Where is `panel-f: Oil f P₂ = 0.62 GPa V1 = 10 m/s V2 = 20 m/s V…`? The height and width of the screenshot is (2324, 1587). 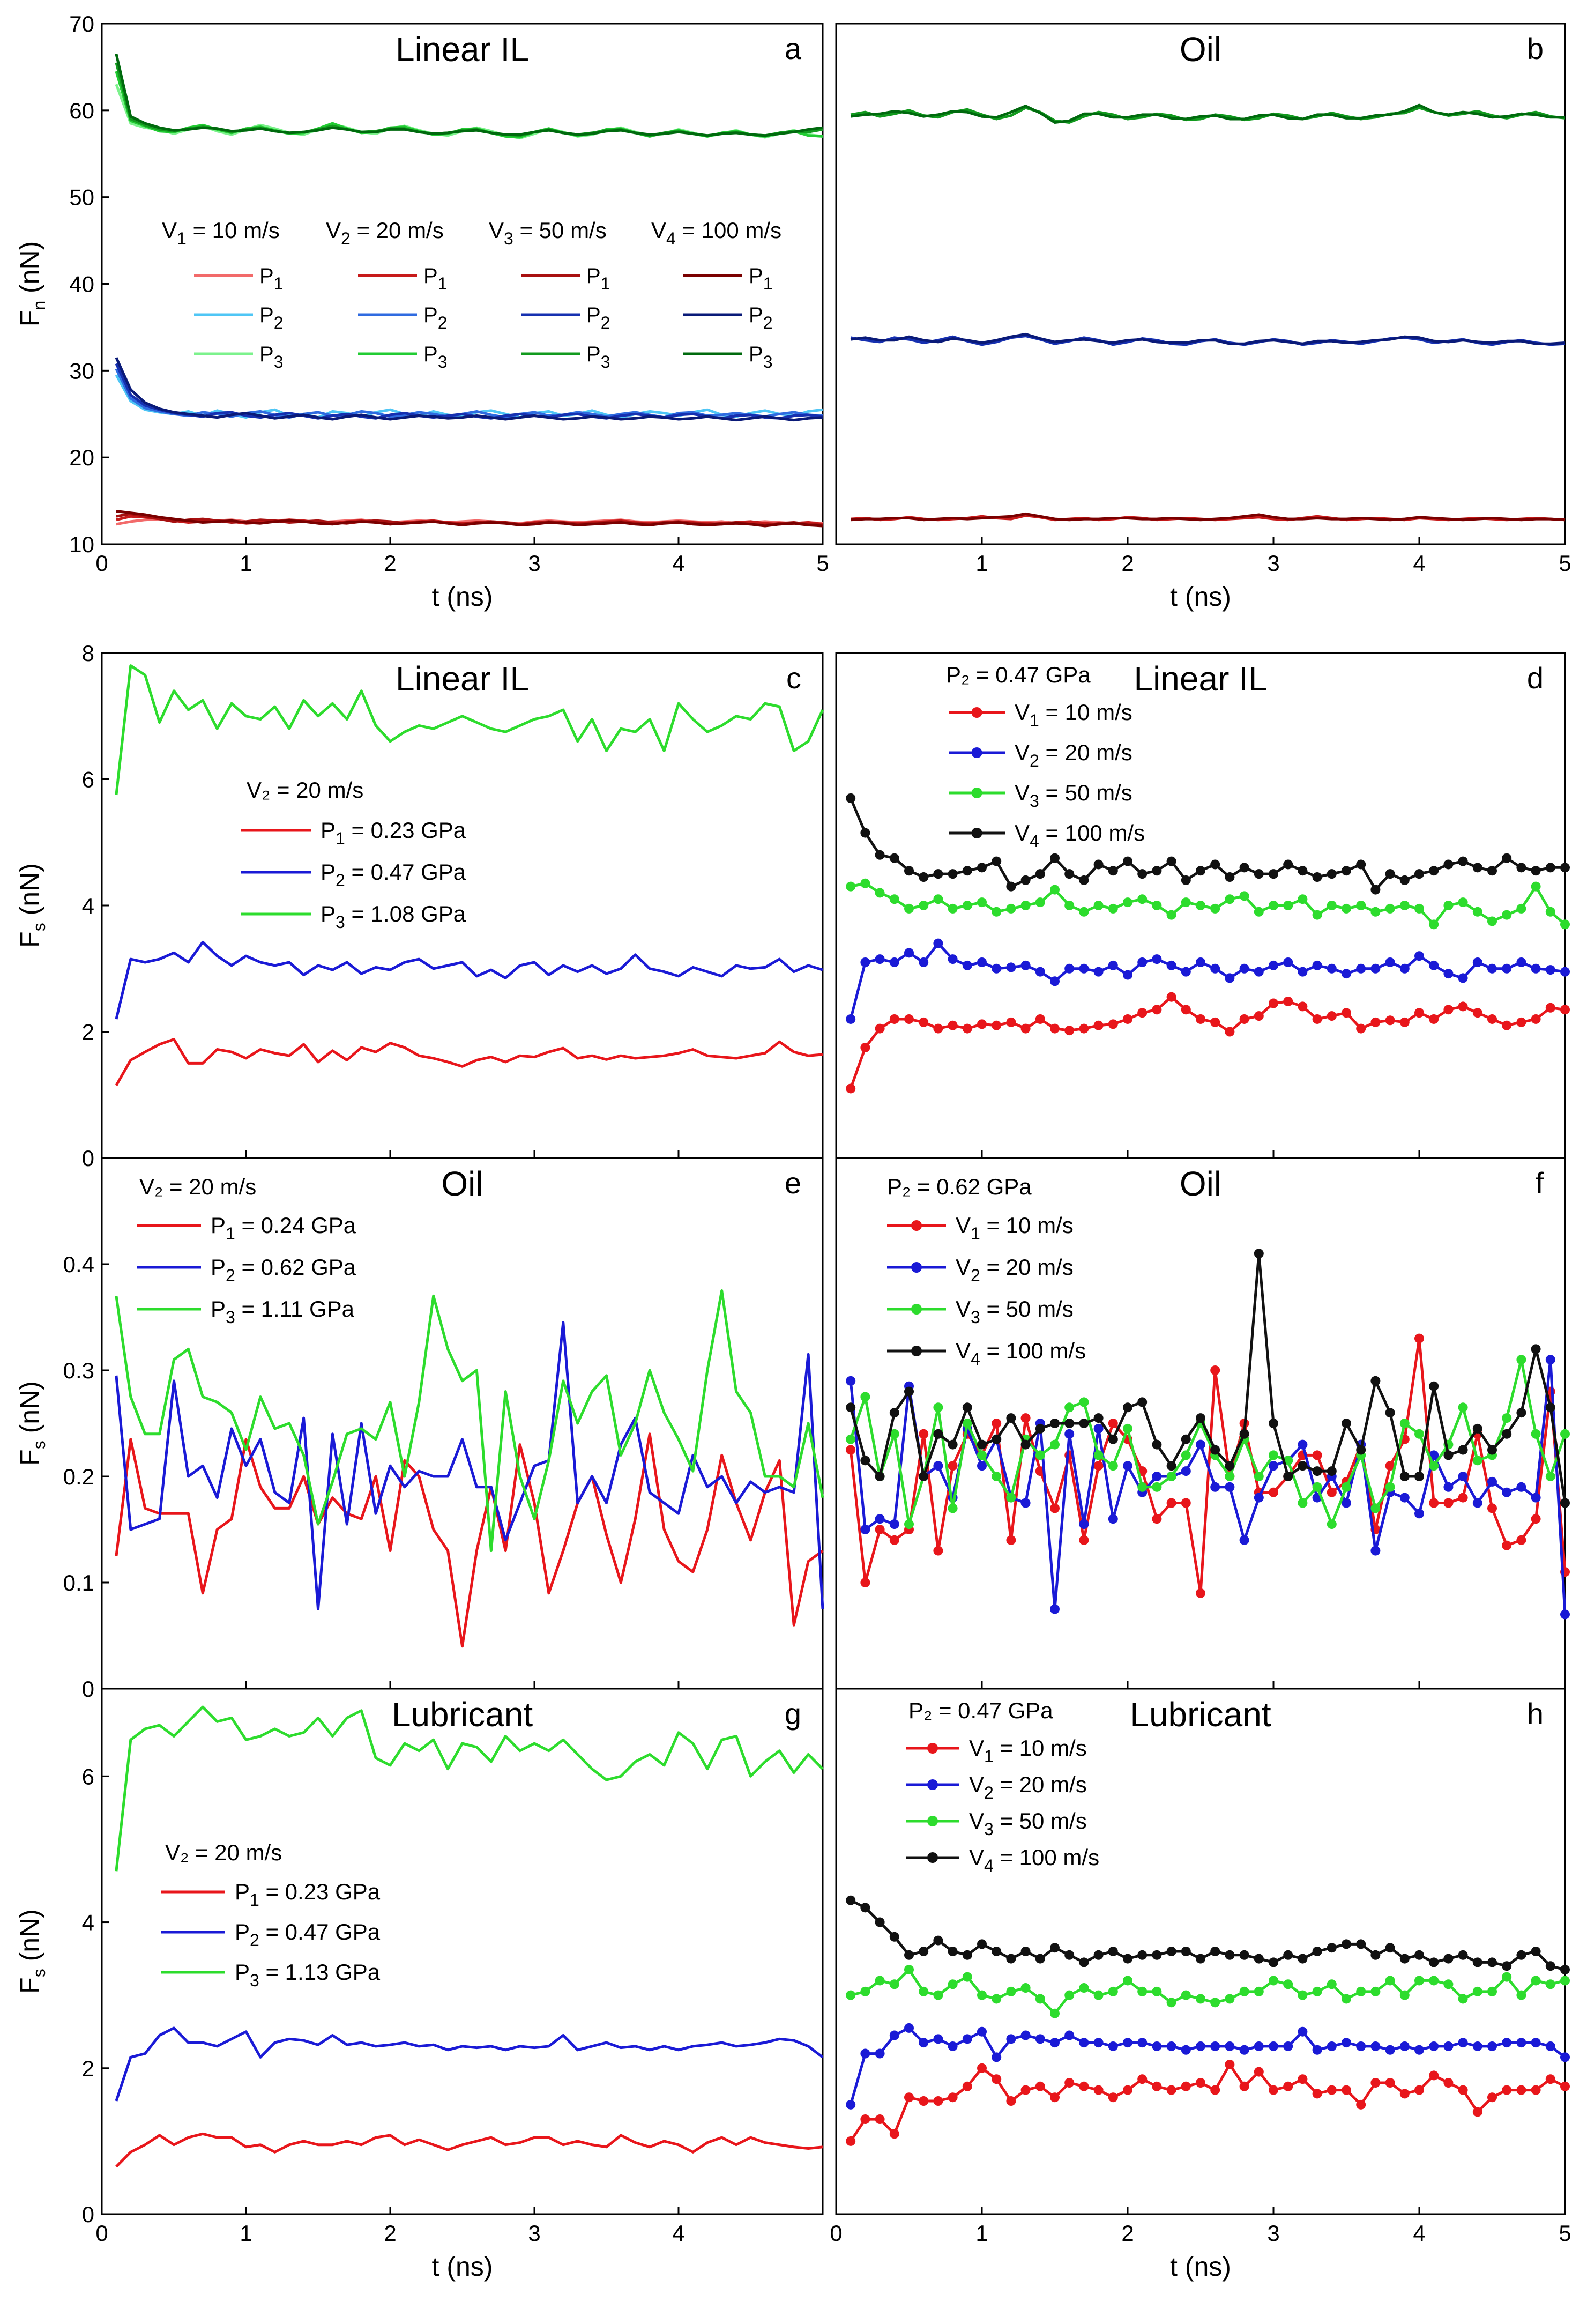
panel-f: Oil f P₂ = 0.62 GPa V1 = 10 m/s V2 = 20 m/s V… is located at coordinates (1202, 1423).